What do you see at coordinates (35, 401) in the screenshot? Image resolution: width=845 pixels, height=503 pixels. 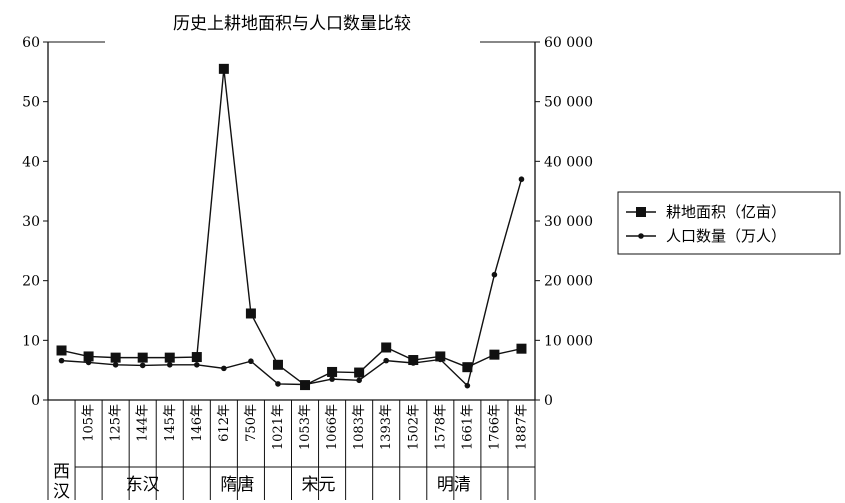 I see `left-tick-label: 0` at bounding box center [35, 401].